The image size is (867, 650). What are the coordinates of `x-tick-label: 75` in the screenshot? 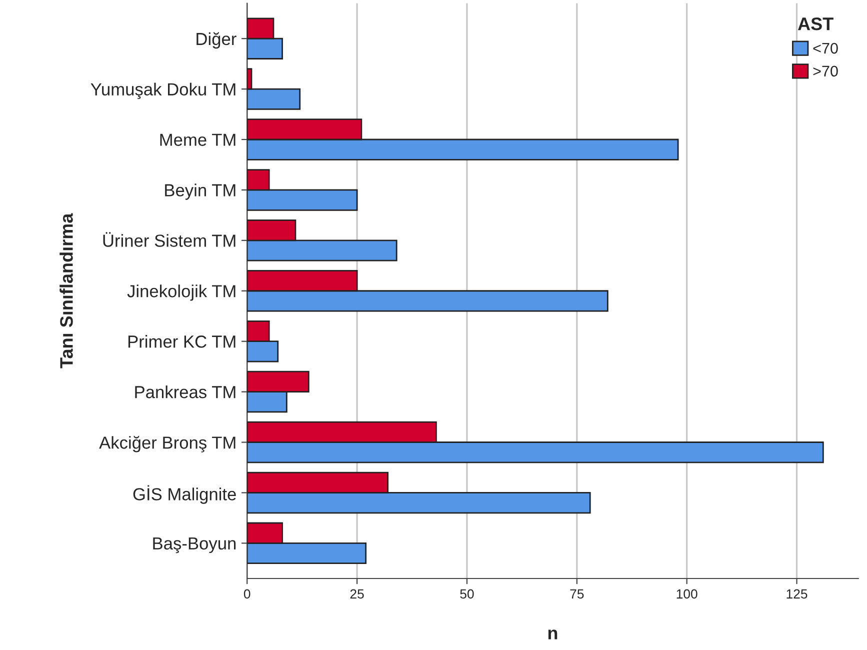 It's located at (577, 594).